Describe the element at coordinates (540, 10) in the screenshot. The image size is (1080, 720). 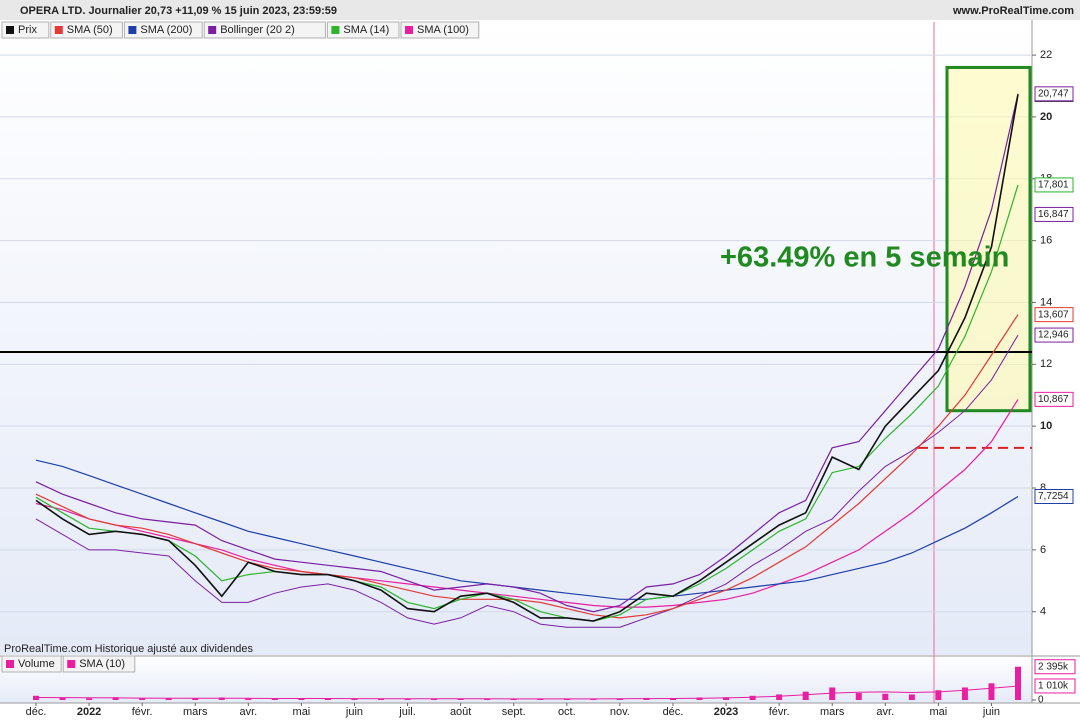
I see `header-bar` at that location.